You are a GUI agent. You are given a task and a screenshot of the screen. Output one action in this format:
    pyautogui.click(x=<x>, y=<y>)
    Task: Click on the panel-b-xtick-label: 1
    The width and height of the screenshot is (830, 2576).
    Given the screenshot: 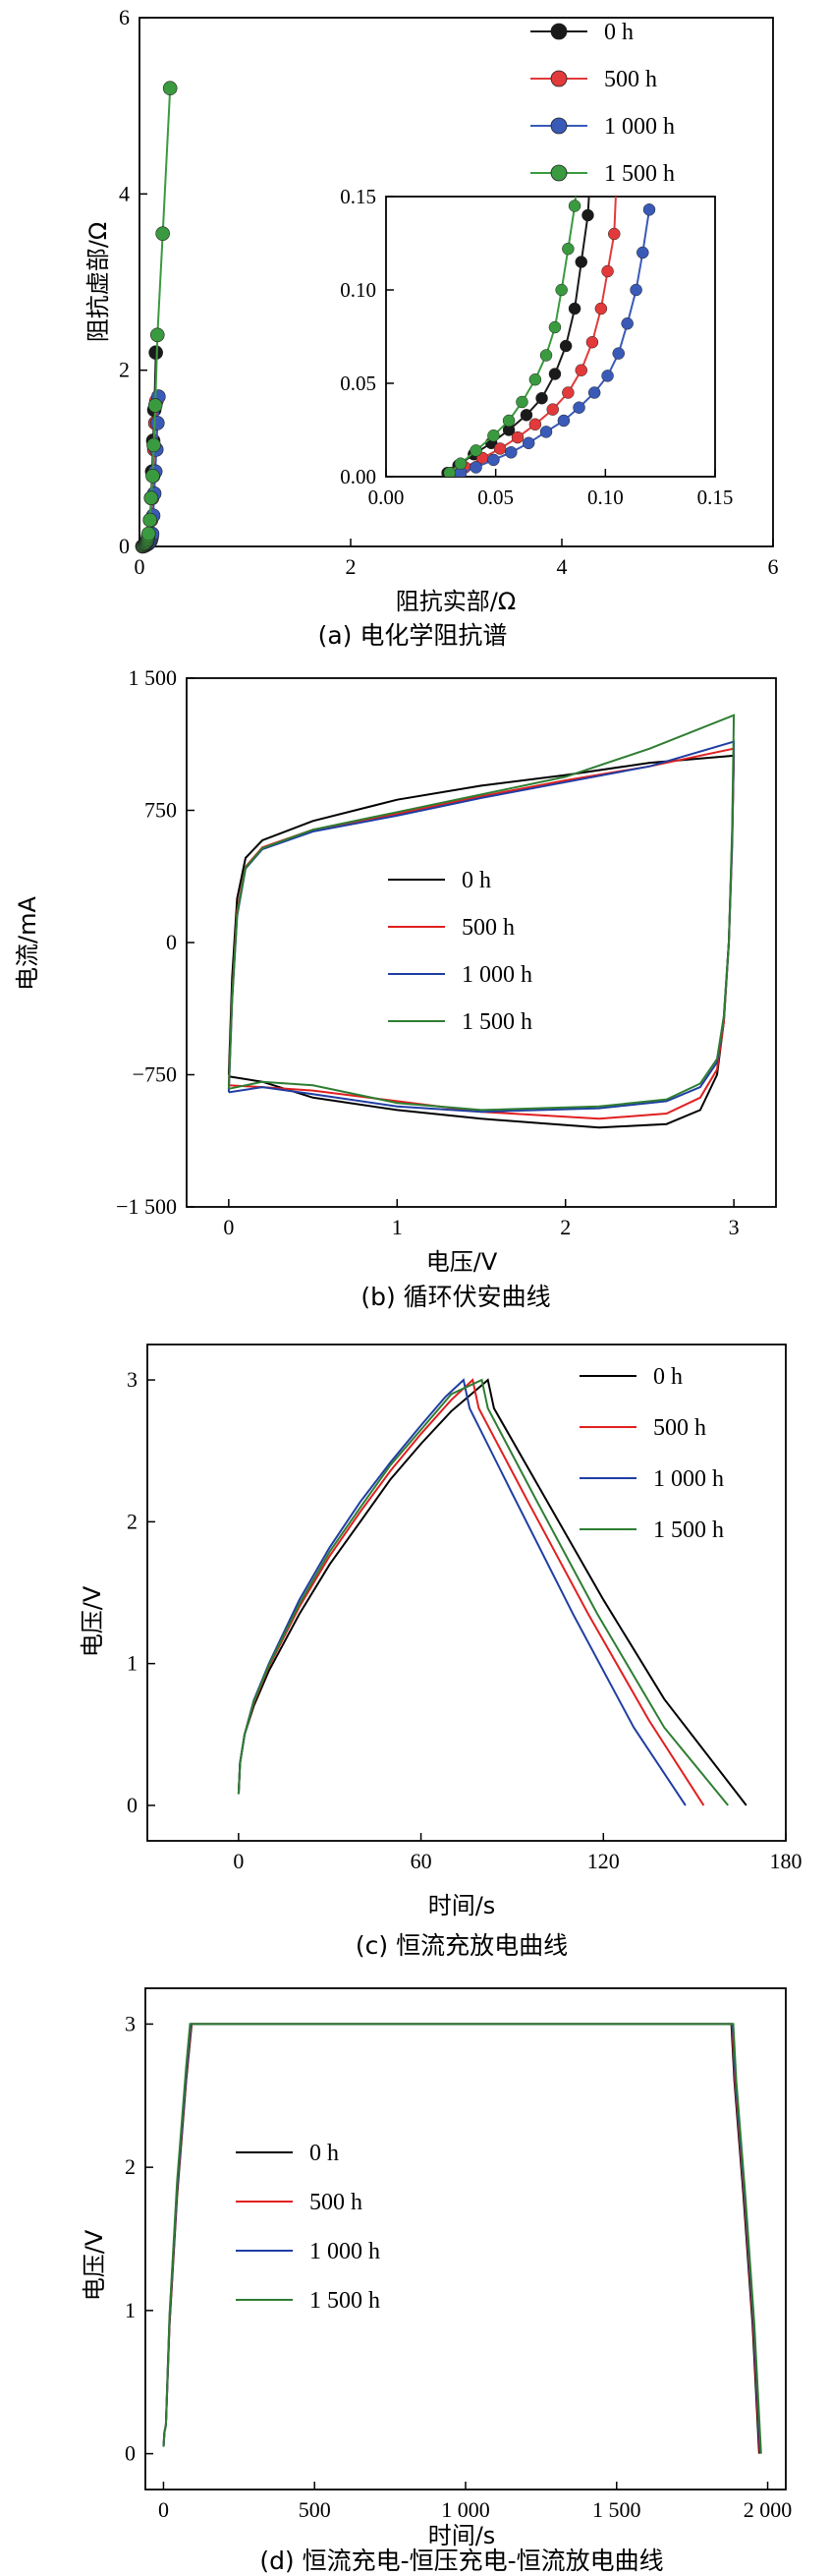 What is the action you would take?
    pyautogui.click(x=398, y=1227)
    